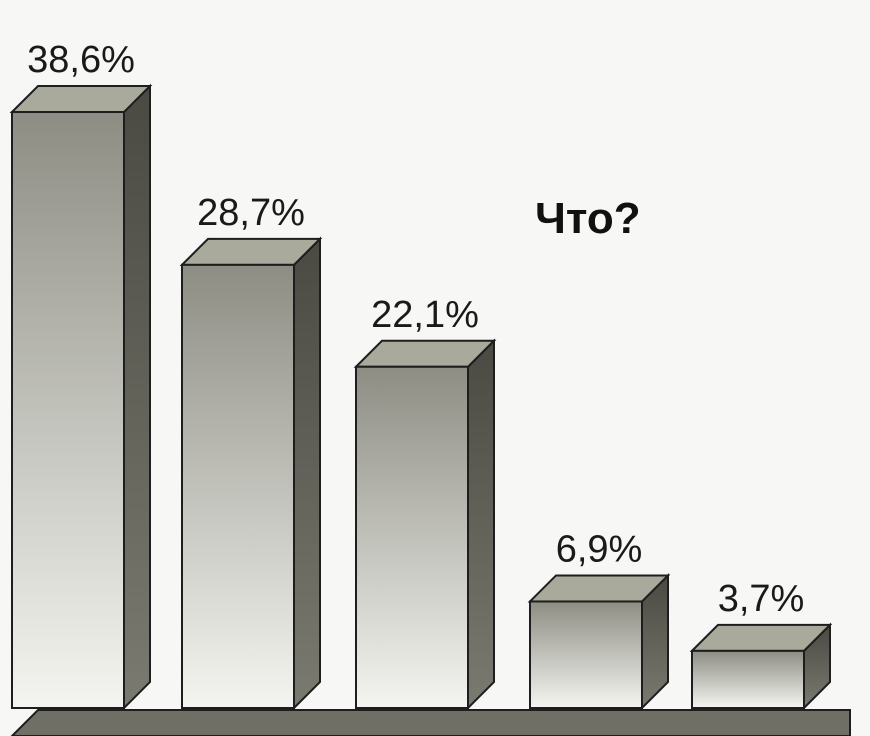 Image resolution: width=870 pixels, height=736 pixels. What do you see at coordinates (599, 549) in the screenshot?
I see `value-label-4: 6,9%` at bounding box center [599, 549].